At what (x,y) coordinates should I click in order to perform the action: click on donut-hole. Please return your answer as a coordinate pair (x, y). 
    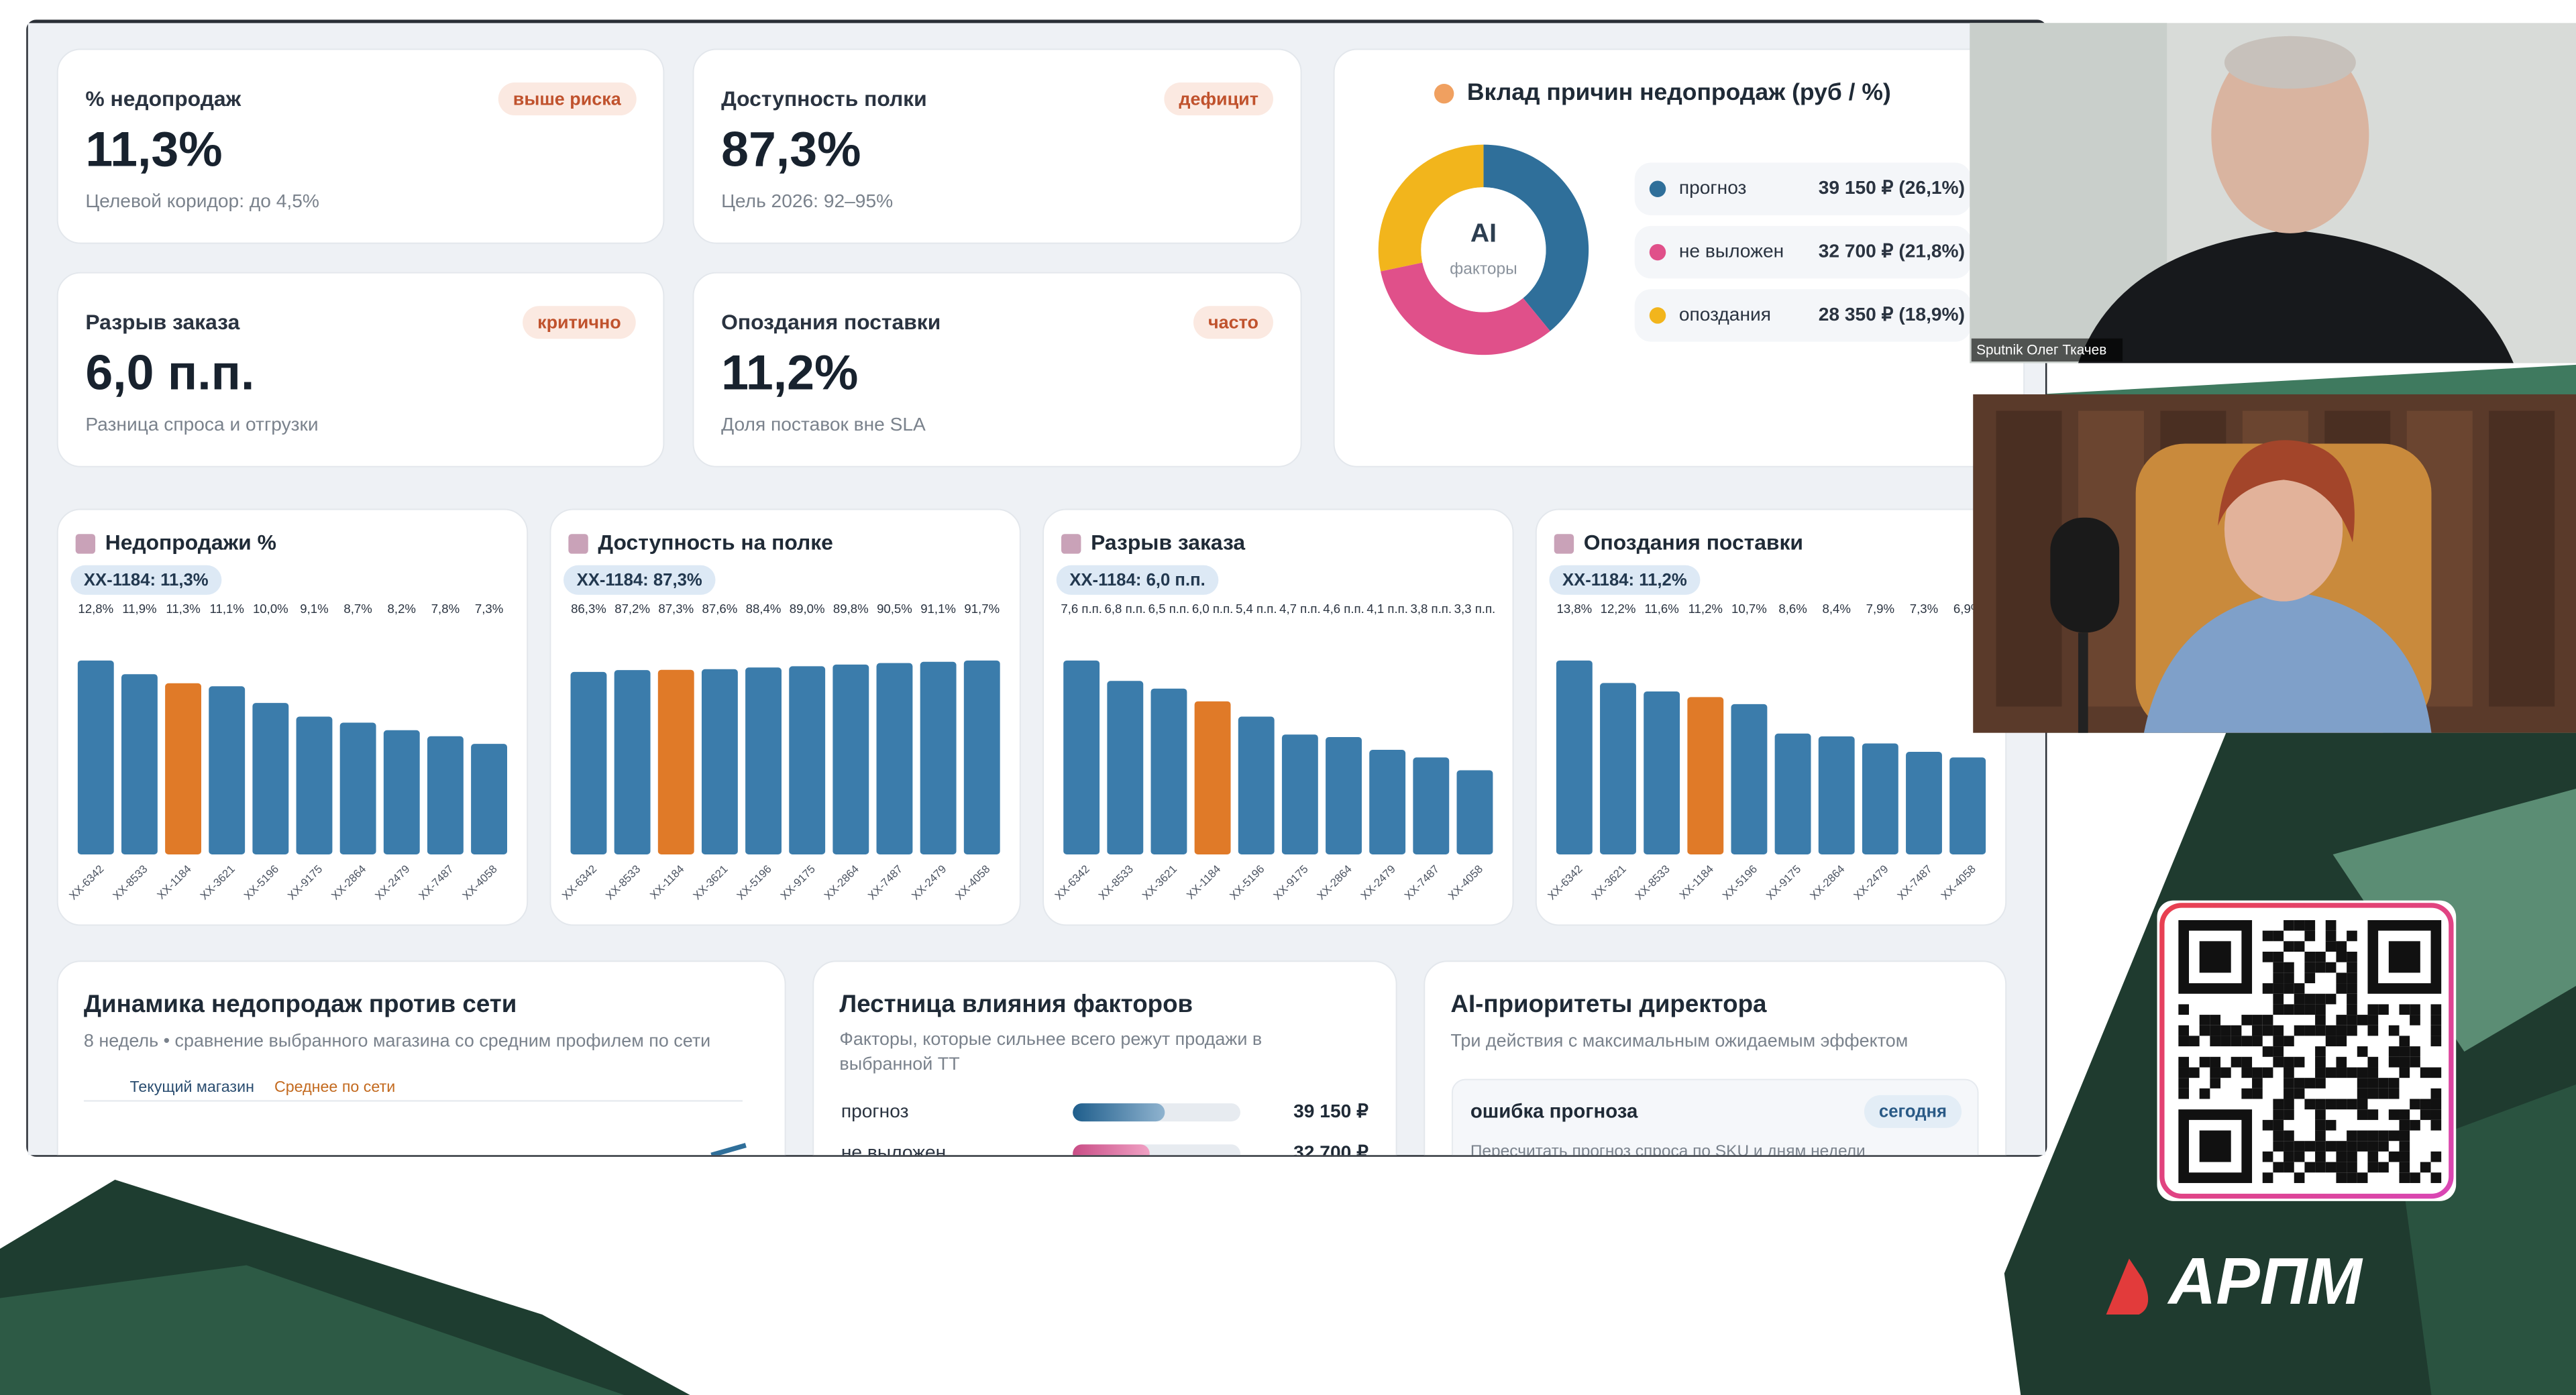
    Looking at the image, I should click on (1483, 250).